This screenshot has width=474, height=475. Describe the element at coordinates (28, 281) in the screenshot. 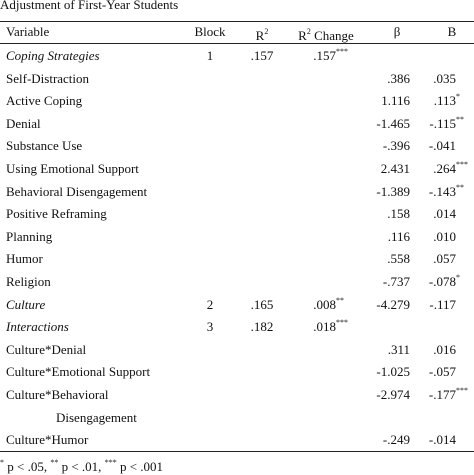

I see `row-variable: Religion` at that location.